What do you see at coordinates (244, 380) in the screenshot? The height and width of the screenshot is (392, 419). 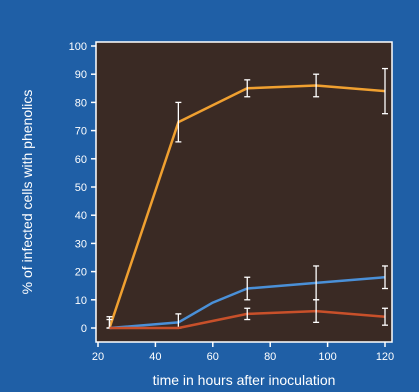 I see `x-axis-label: time in hours after inoculation` at bounding box center [244, 380].